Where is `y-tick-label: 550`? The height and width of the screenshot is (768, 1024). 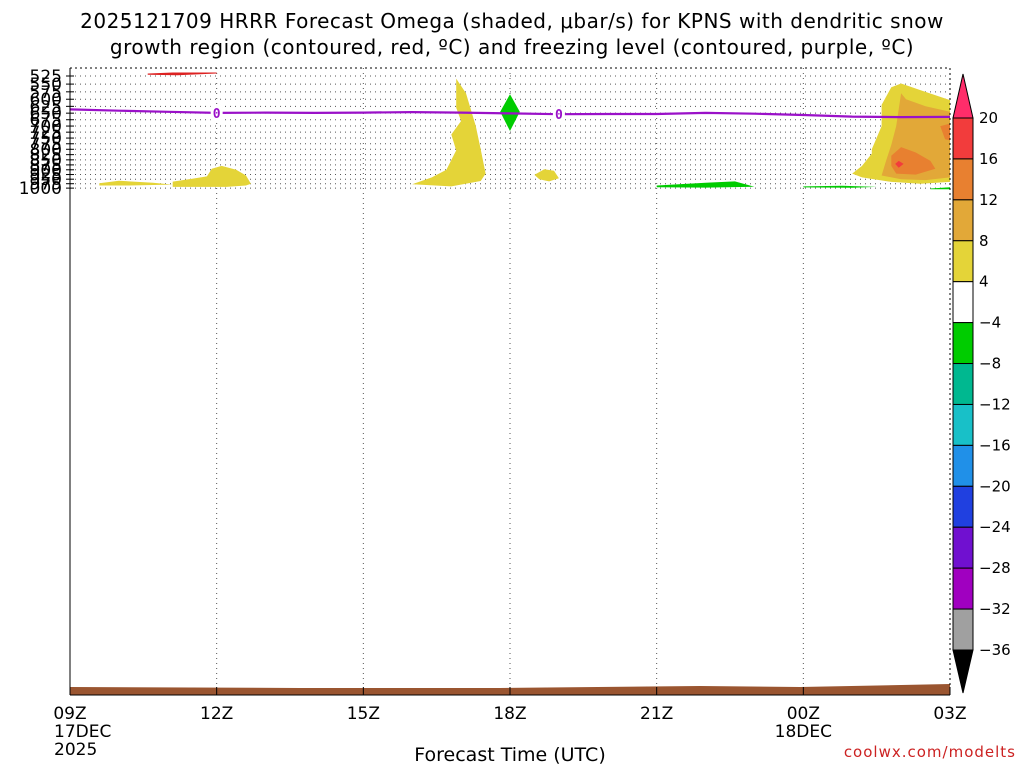
y-tick-label: 550 is located at coordinates (46, 85).